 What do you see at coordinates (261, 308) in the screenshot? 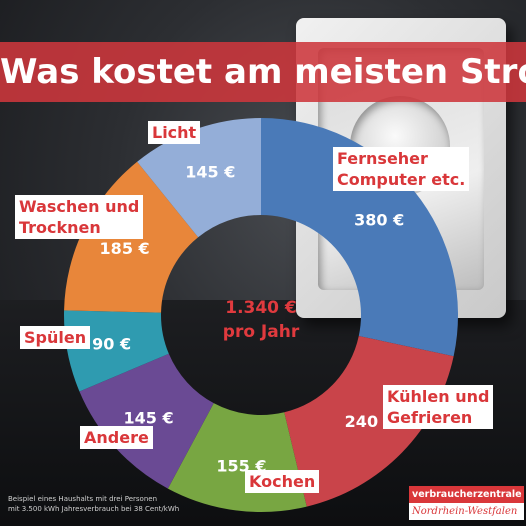
I see `center-total: 1.340 €` at bounding box center [261, 308].